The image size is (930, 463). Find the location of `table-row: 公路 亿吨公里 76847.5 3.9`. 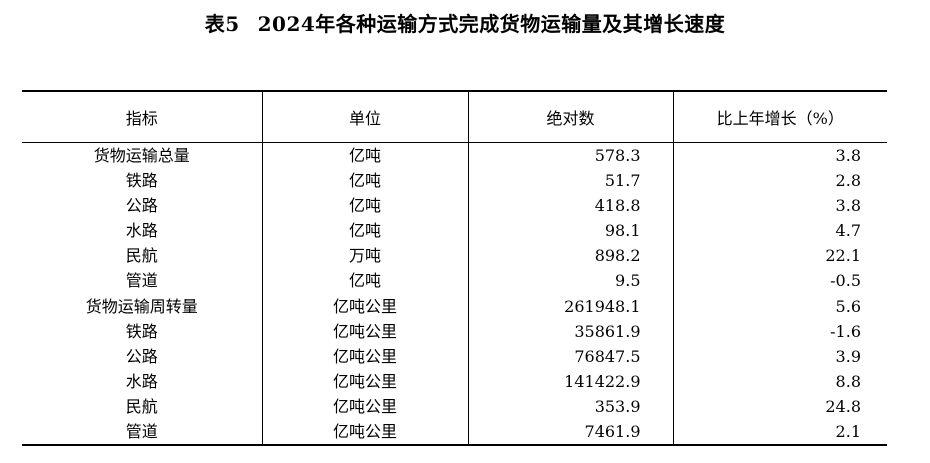

table-row: 公路 亿吨公里 76847.5 3.9 is located at coordinates (454, 356).